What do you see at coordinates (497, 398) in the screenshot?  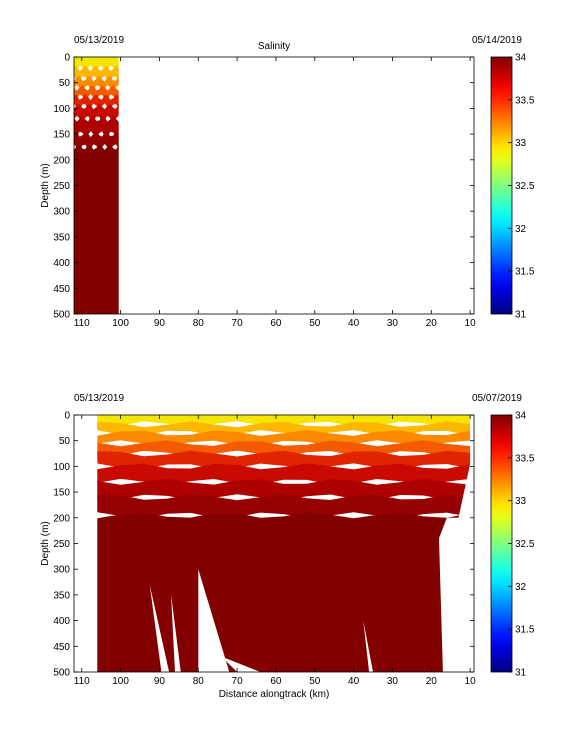 I see `date-right: 05/07/2019` at bounding box center [497, 398].